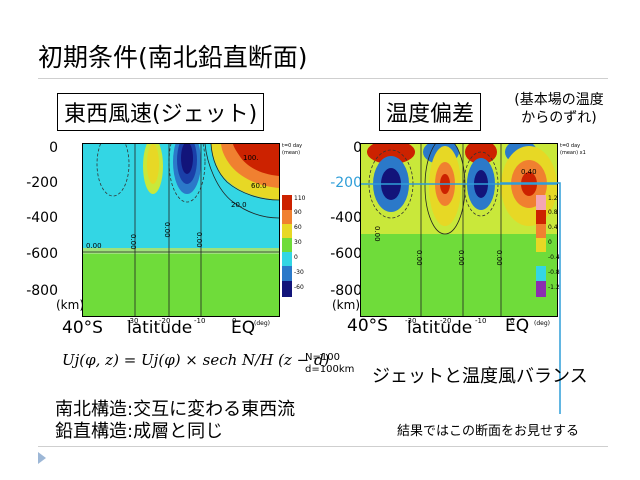 The width and height of the screenshot is (640, 480). What do you see at coordinates (553, 227) in the screenshot?
I see `r-cb-label-04: 0.4` at bounding box center [553, 227].